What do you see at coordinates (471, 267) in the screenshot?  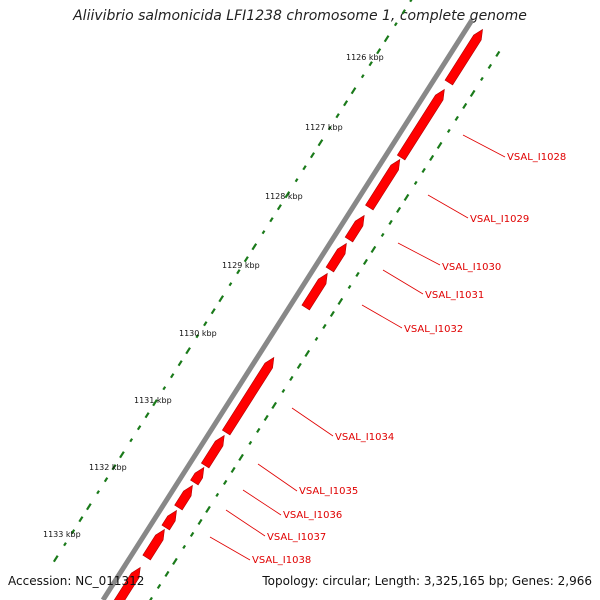 I see `gene-label: VSAL_I1030` at bounding box center [471, 267].